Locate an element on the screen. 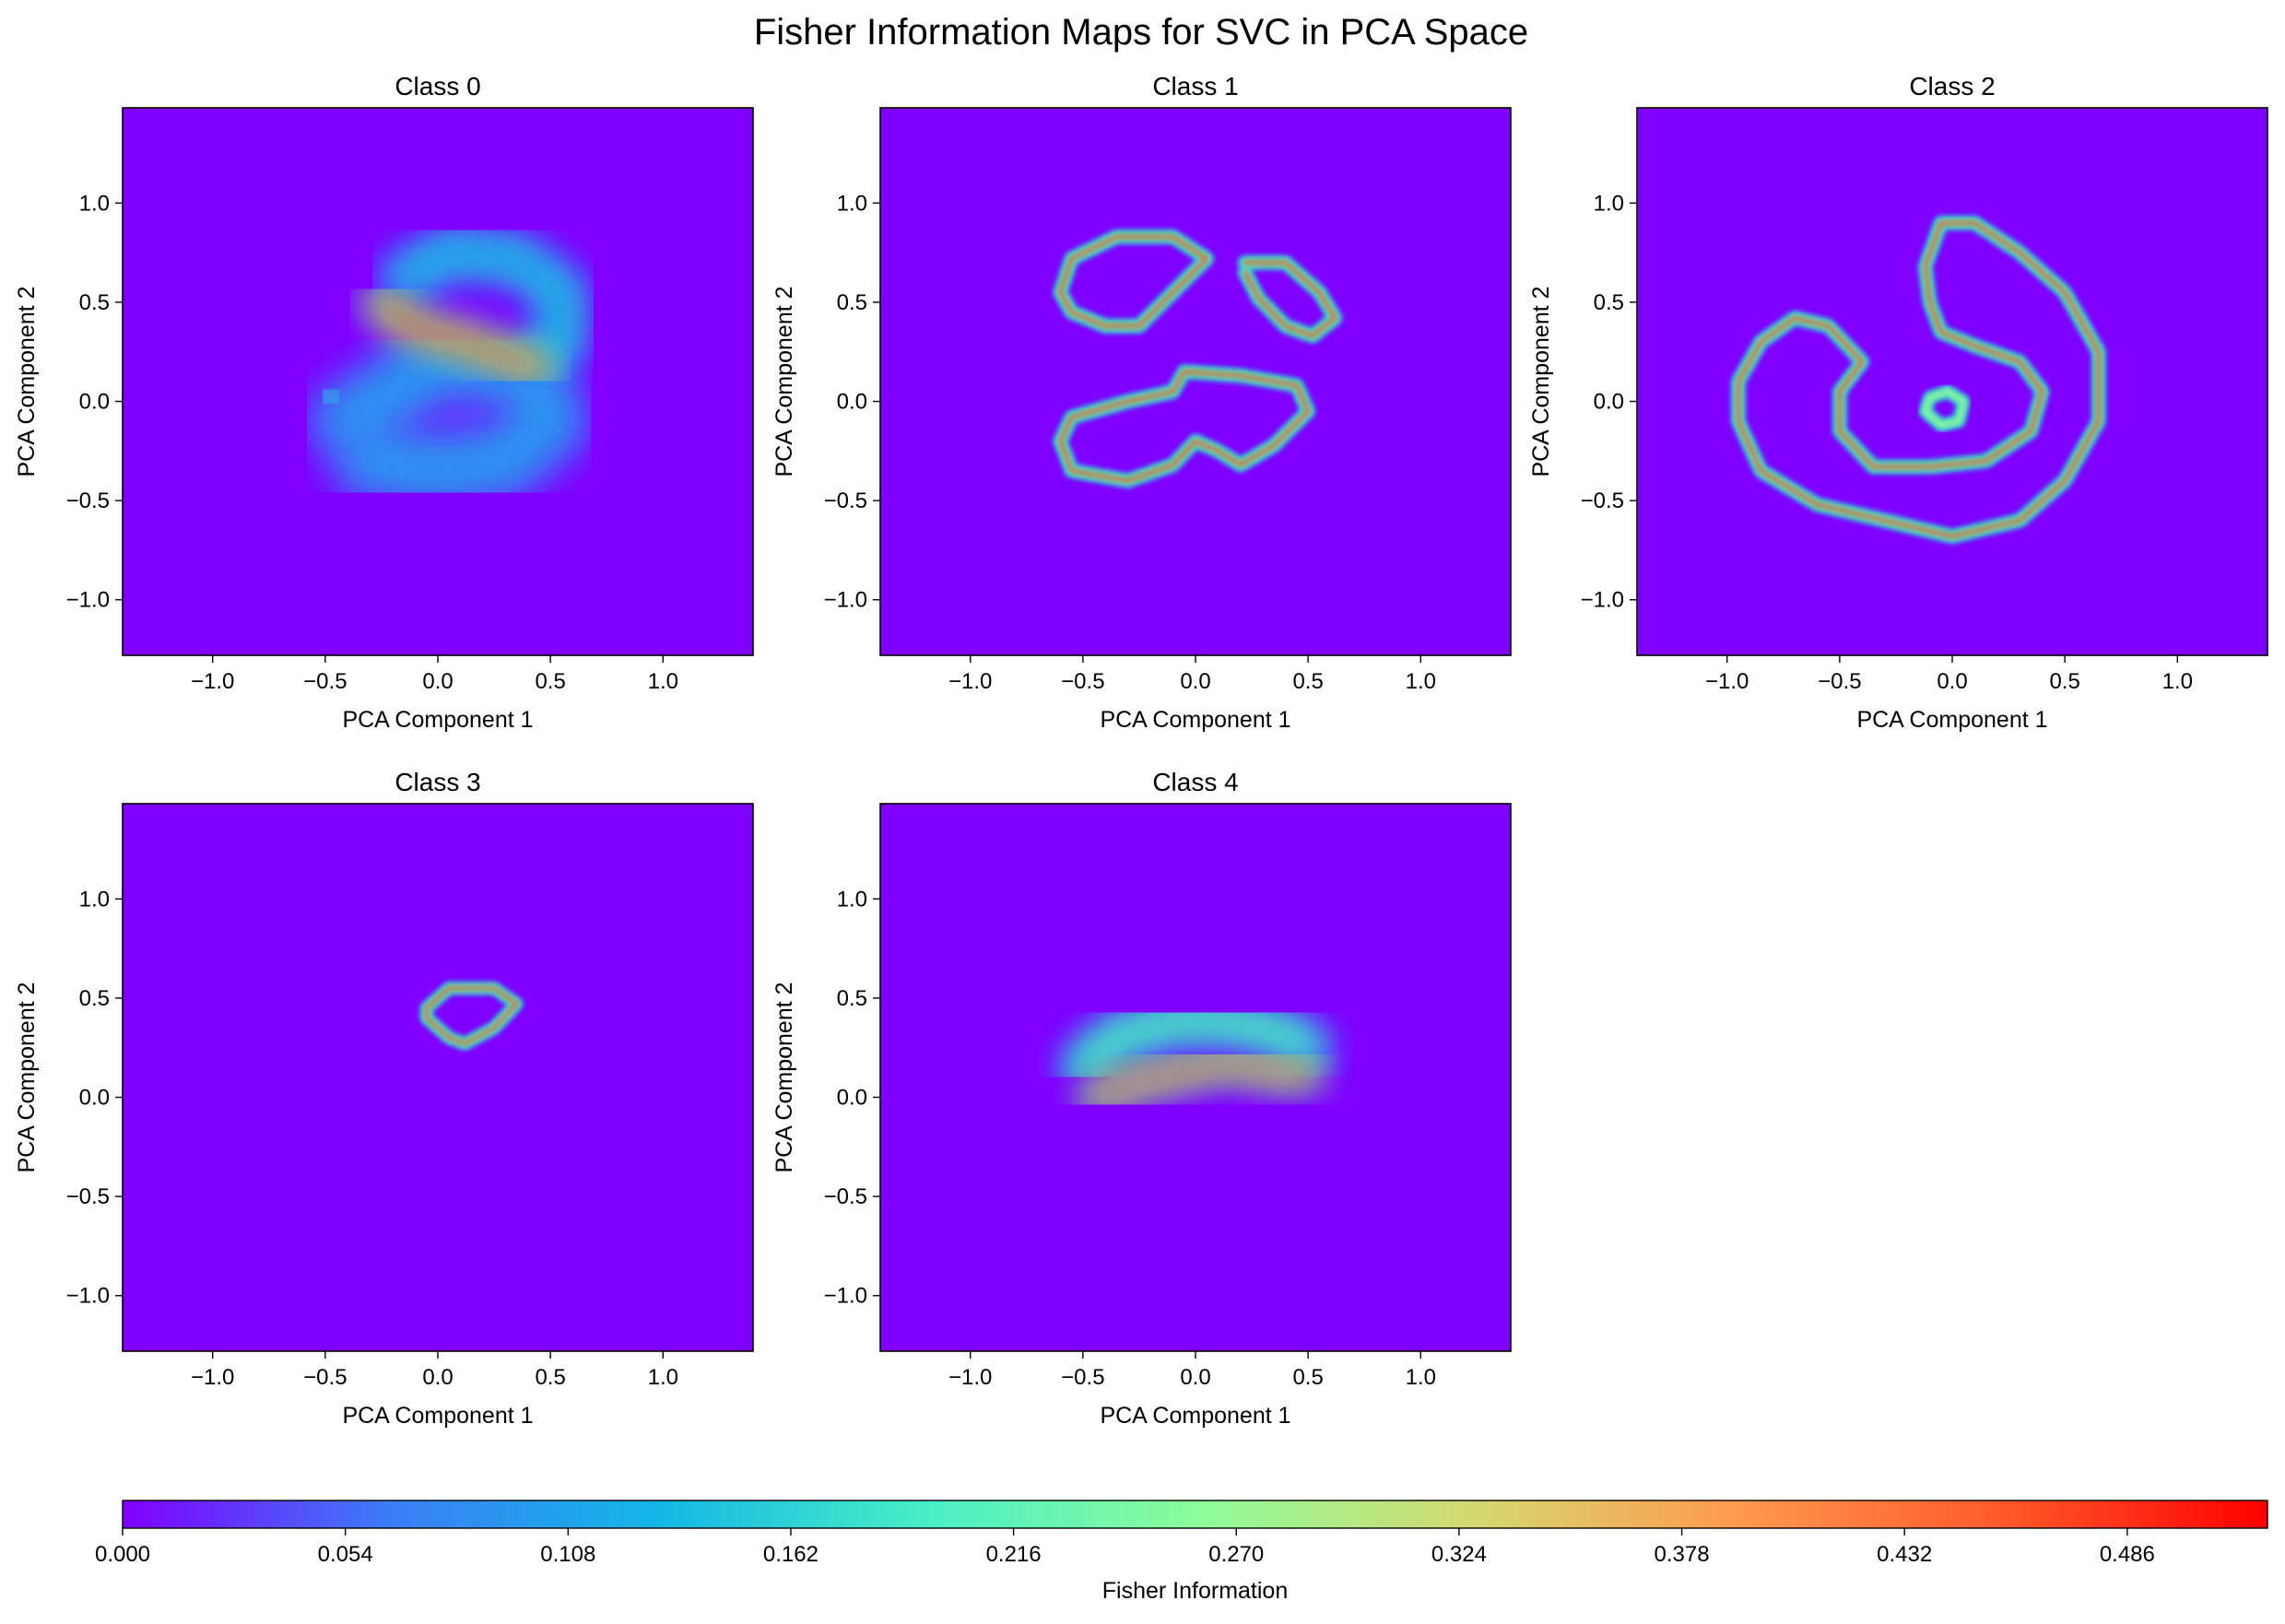  colorbar-tick-label: 0.432 is located at coordinates (1904, 1554).